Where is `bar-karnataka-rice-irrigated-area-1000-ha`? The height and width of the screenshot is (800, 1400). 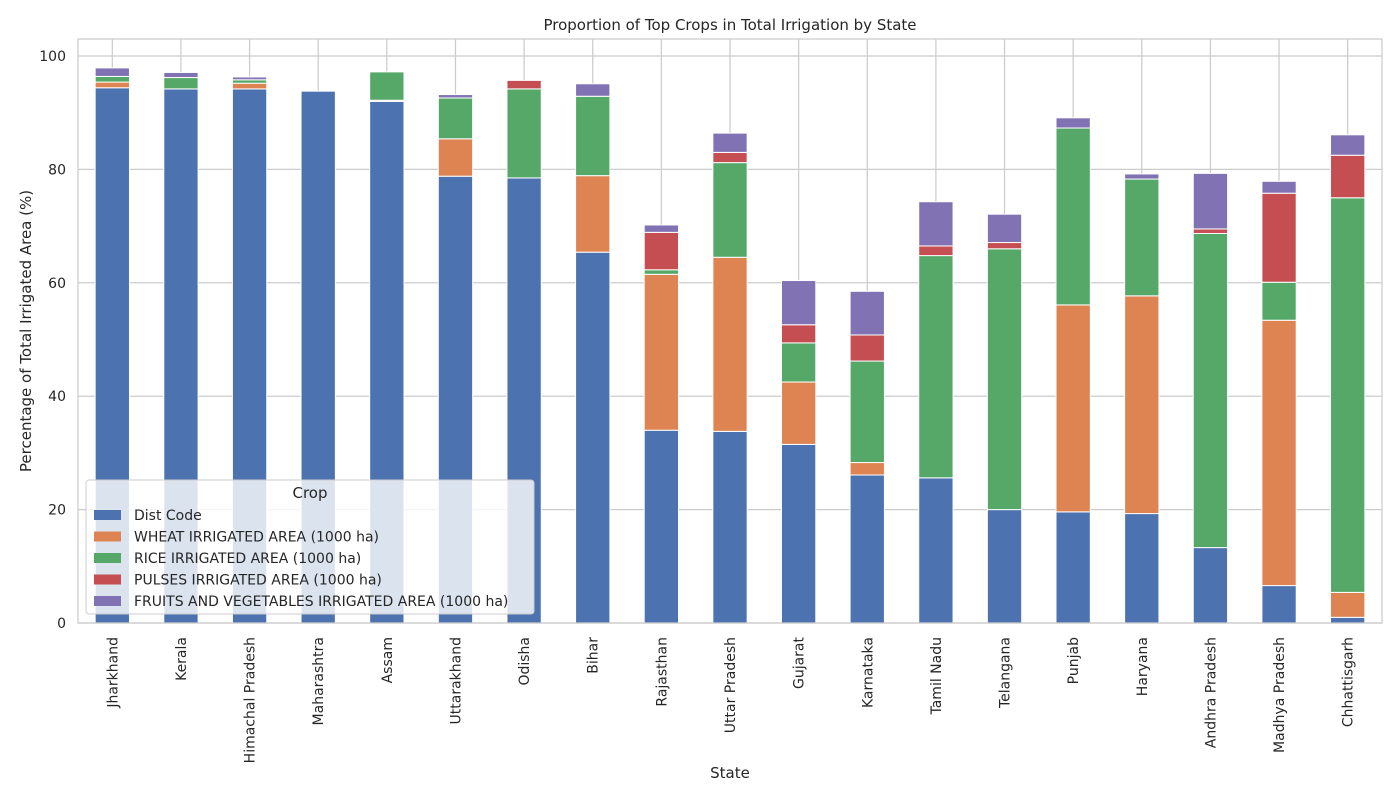 bar-karnataka-rice-irrigated-area-1000-ha is located at coordinates (867, 412).